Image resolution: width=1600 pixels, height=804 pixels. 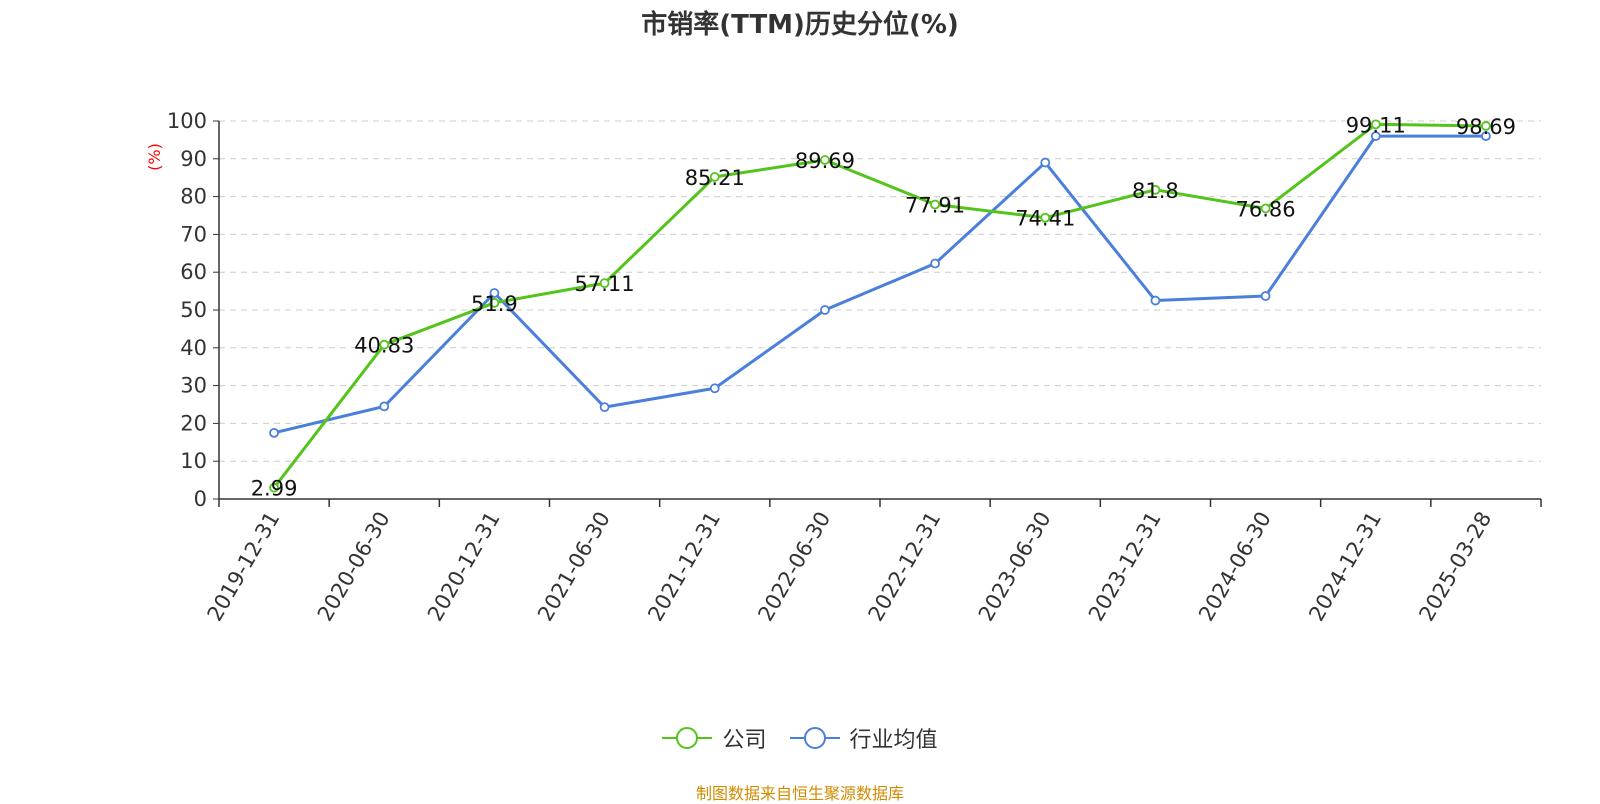 What do you see at coordinates (200, 499) in the screenshot?
I see `y-tick-label: 0` at bounding box center [200, 499].